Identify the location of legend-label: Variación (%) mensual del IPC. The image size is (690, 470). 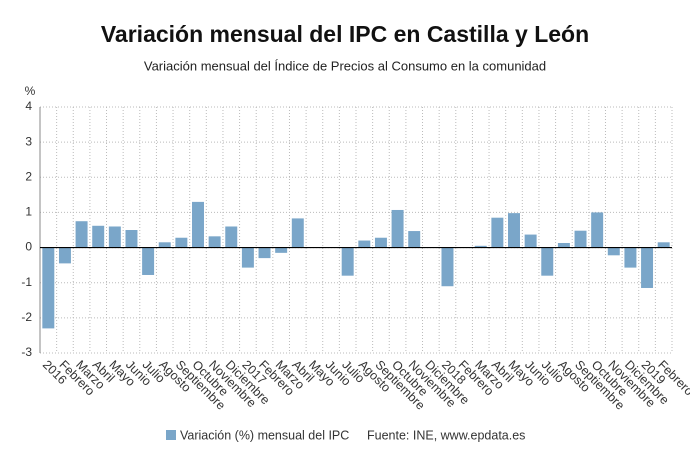
(264, 435).